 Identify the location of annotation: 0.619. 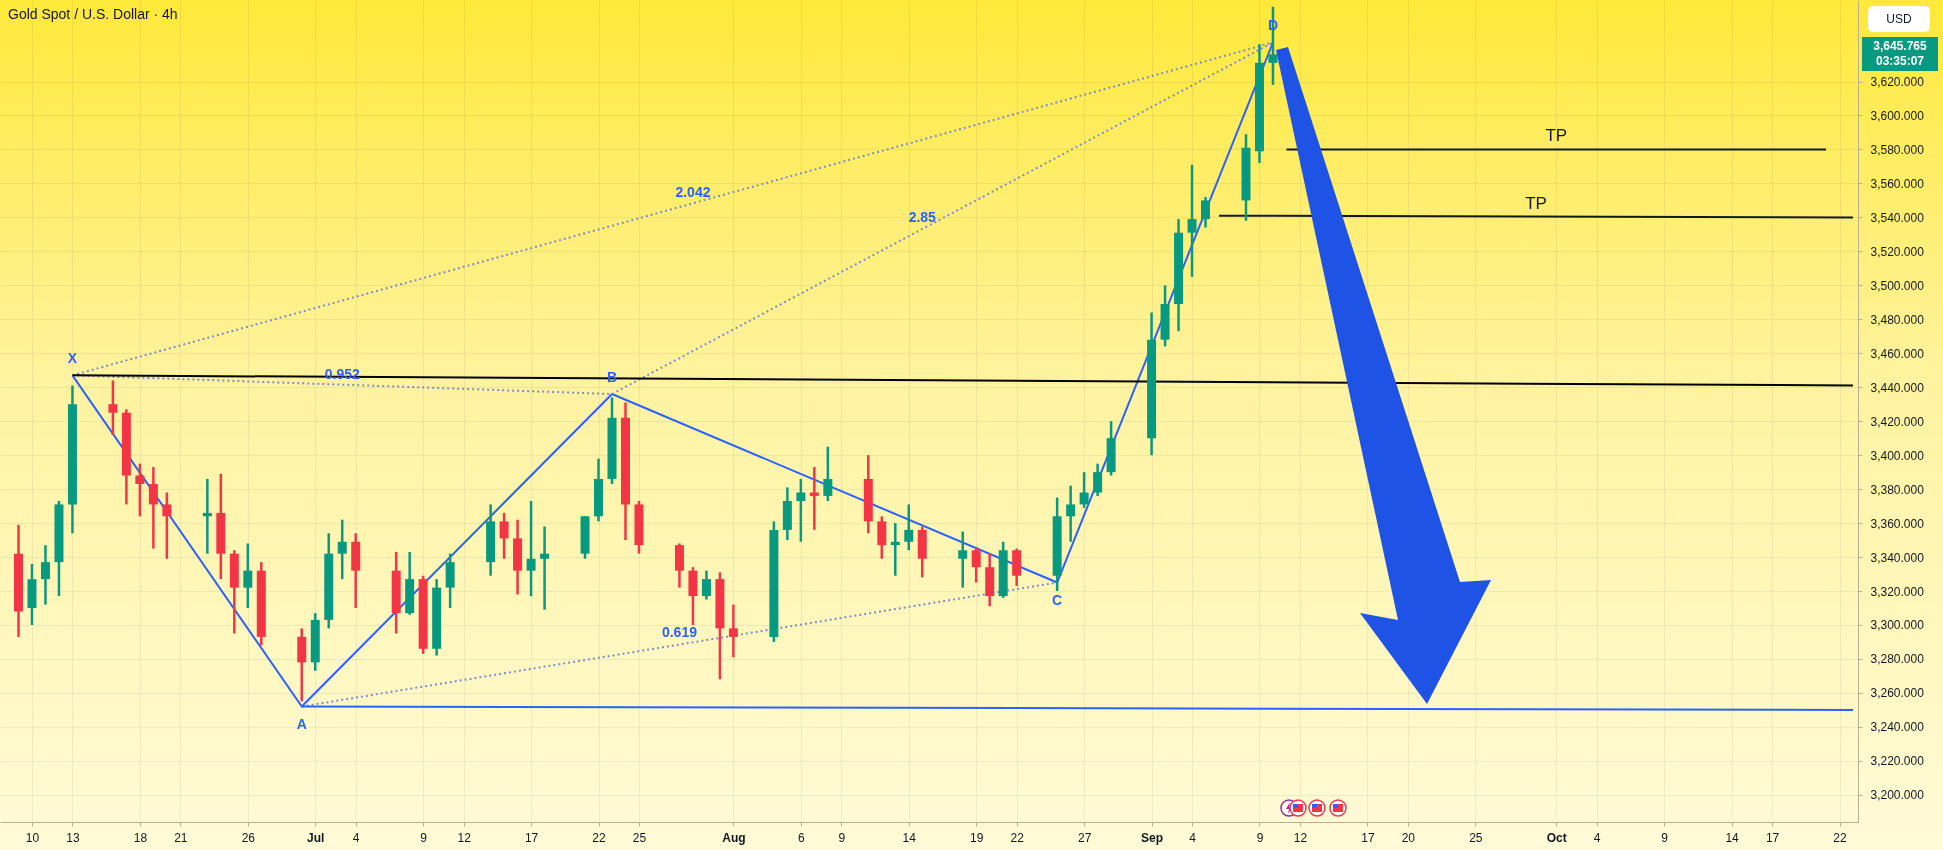
(679, 631).